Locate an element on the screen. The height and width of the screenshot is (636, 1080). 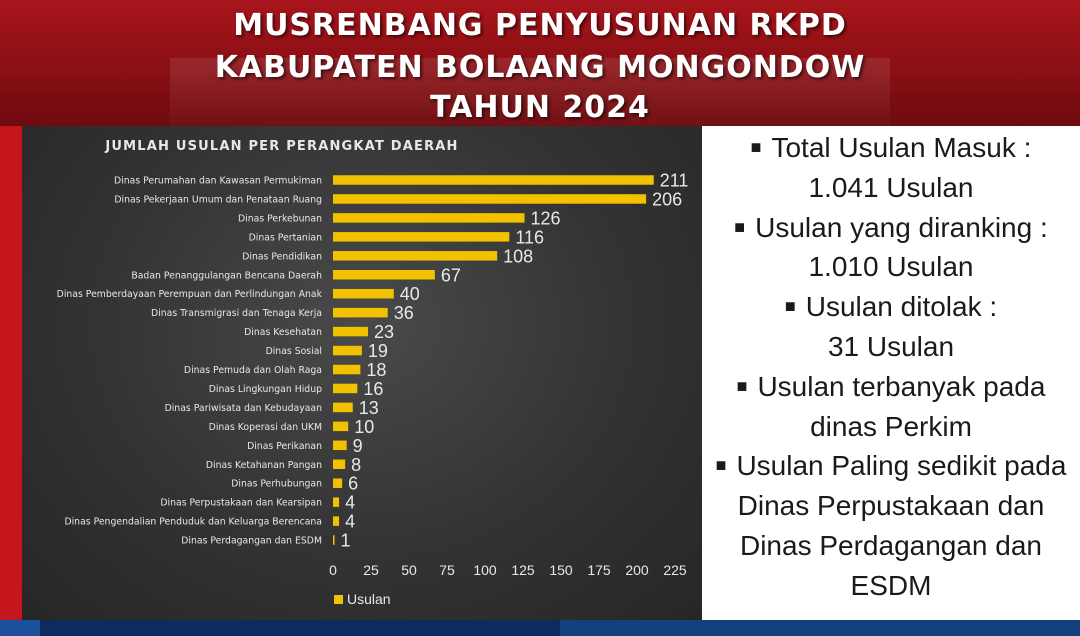
summary-text: 1.010 Usulan is located at coordinates (891, 267).